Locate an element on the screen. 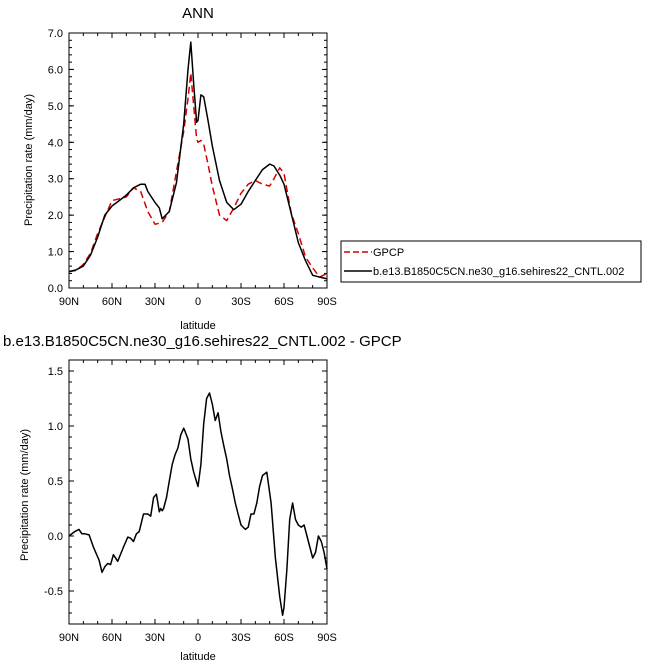 The height and width of the screenshot is (666, 649). bottom-x-tick-label-1: 60N is located at coordinates (112, 638).